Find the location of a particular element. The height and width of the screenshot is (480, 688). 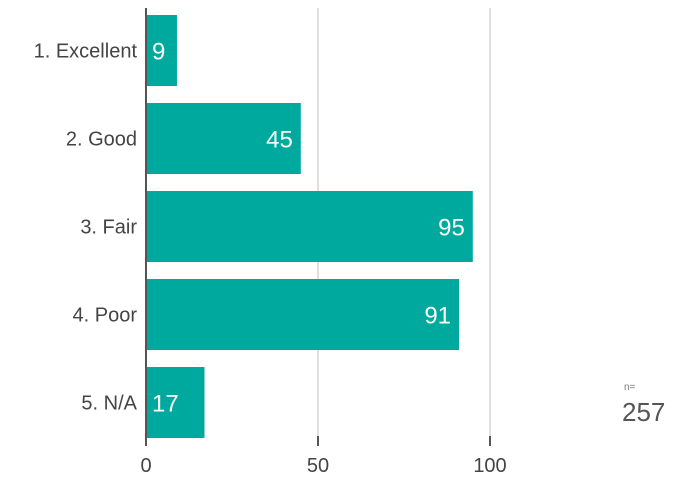

category-label: 4. Poor is located at coordinates (105, 316).